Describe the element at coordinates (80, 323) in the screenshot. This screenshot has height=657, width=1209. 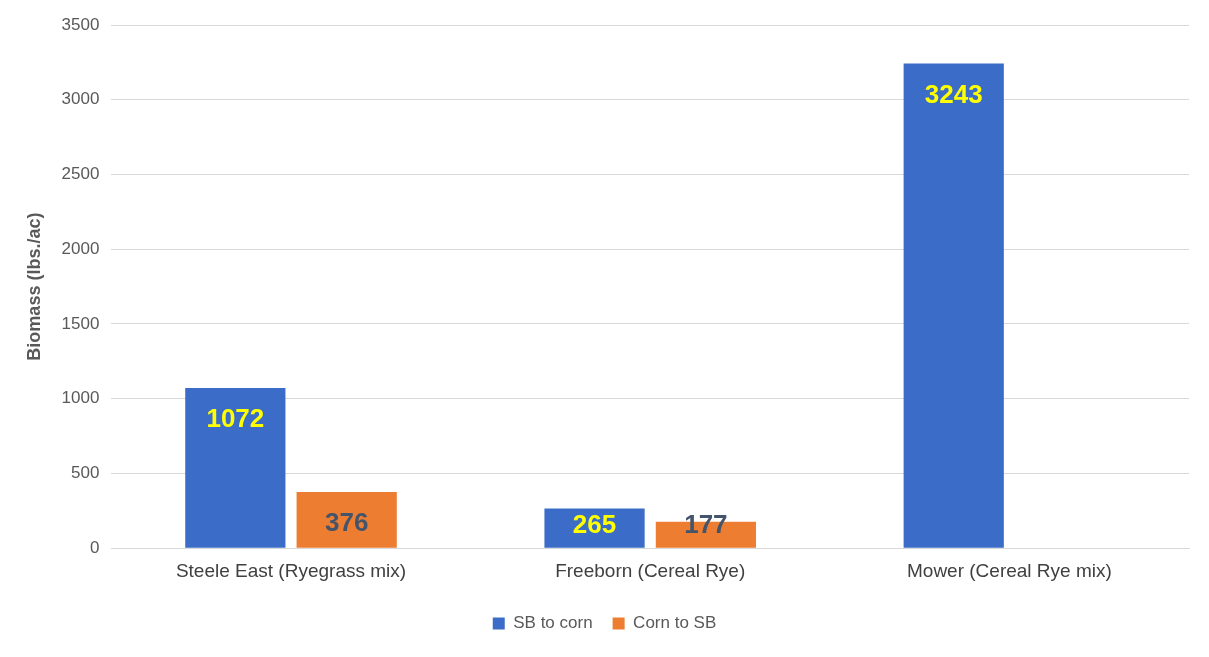
I see `y-tick-label: 1500` at that location.